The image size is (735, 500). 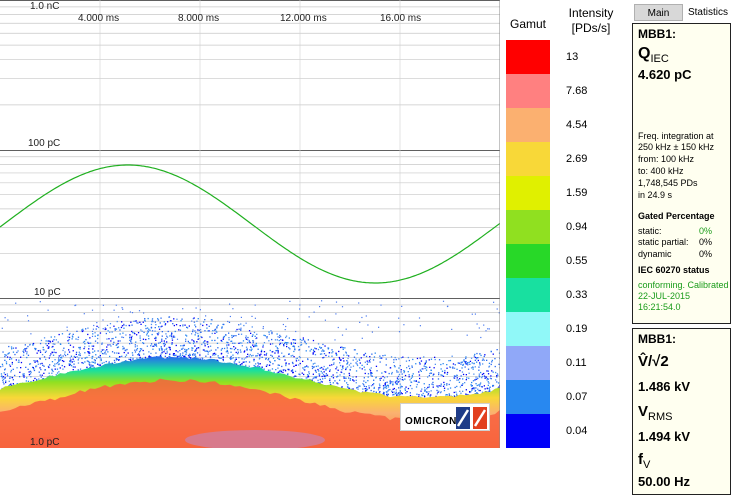 What do you see at coordinates (663, 242) in the screenshot?
I see `static-partial-label: static partial:` at bounding box center [663, 242].